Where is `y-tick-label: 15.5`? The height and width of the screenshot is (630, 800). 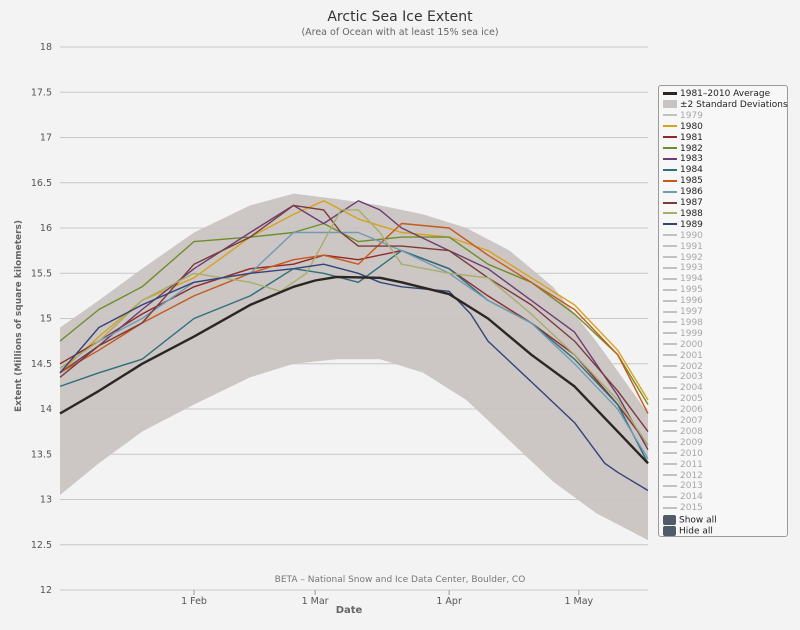 y-tick-label: 15.5 is located at coordinates (41, 273).